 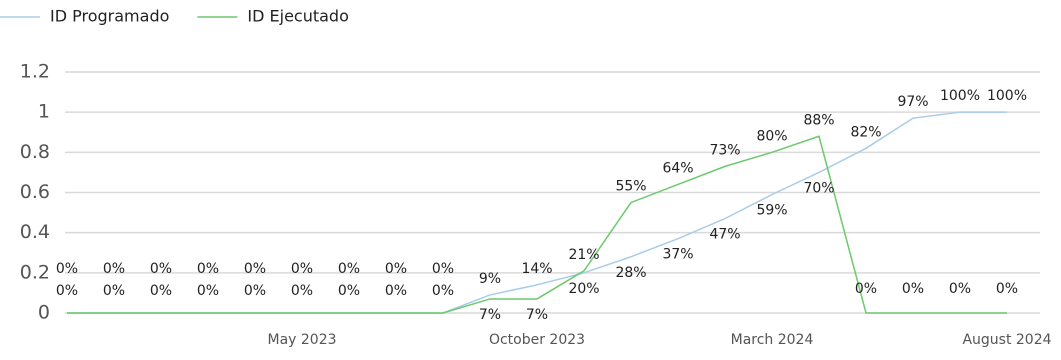 I want to click on data-label: 73%, so click(x=724, y=150).